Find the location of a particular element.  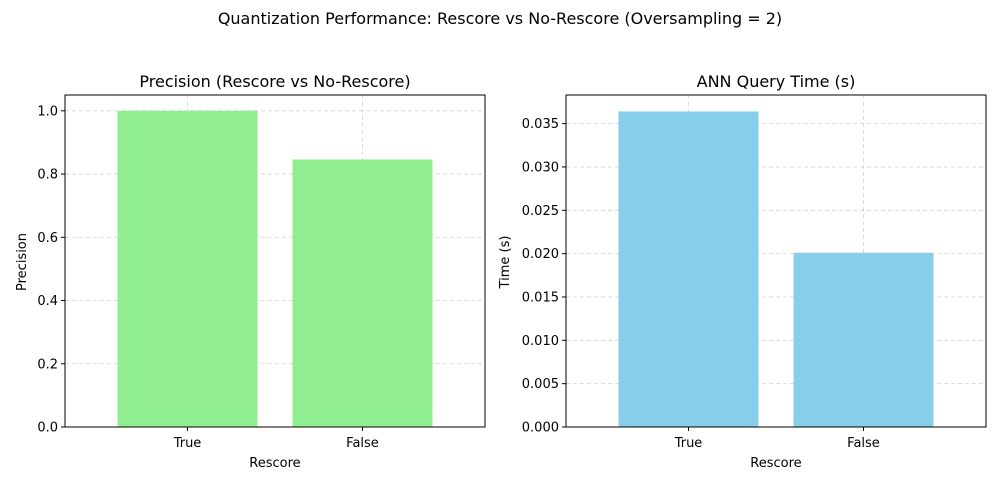

chart-precision-xlabel: Rescore is located at coordinates (274, 463).